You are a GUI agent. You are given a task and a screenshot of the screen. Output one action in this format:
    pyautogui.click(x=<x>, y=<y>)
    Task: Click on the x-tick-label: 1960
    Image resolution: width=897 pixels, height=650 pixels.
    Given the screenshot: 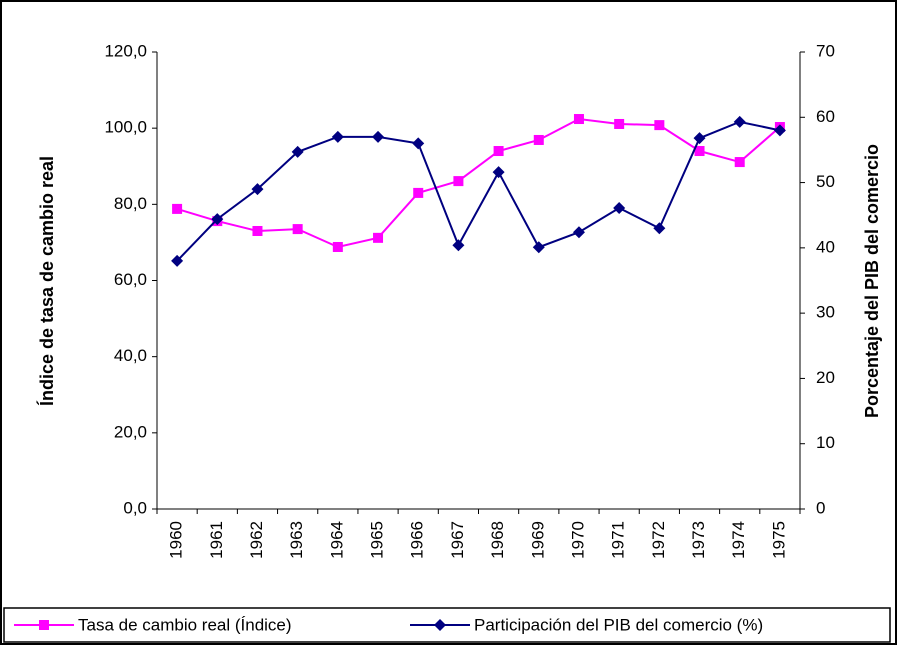 What is the action you would take?
    pyautogui.click(x=176, y=540)
    